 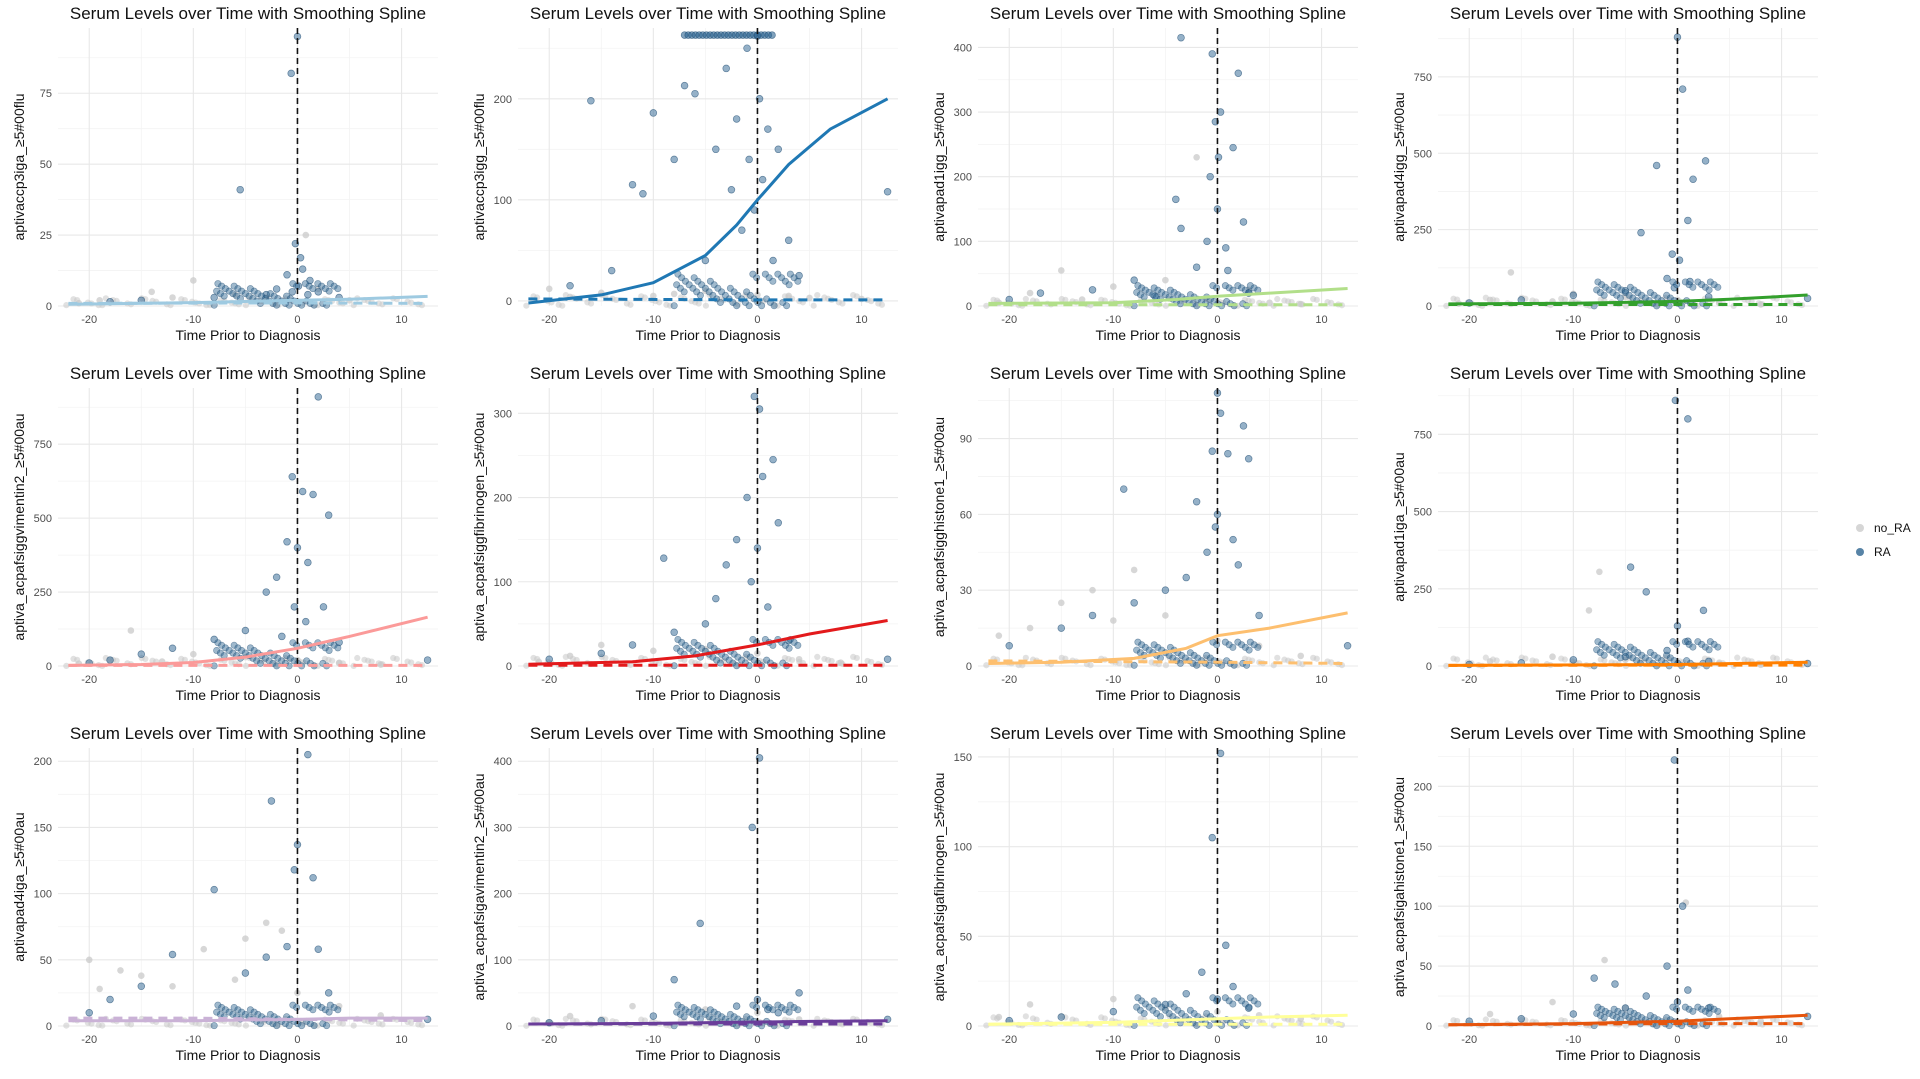 I want to click on x-tick-label: -10, so click(x=653, y=1040).